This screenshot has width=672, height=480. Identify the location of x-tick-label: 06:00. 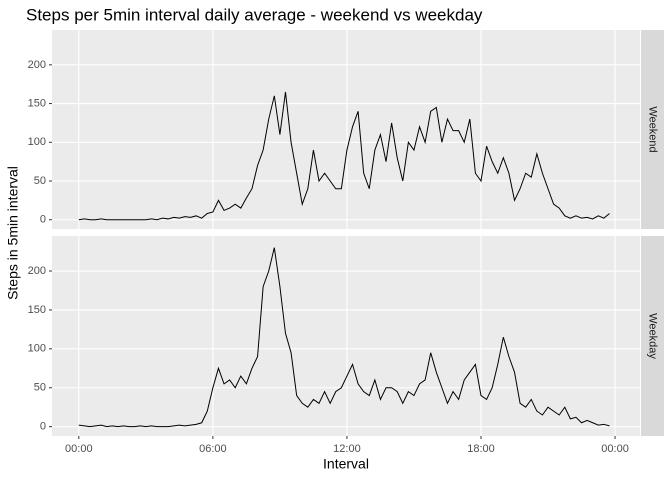
(213, 449).